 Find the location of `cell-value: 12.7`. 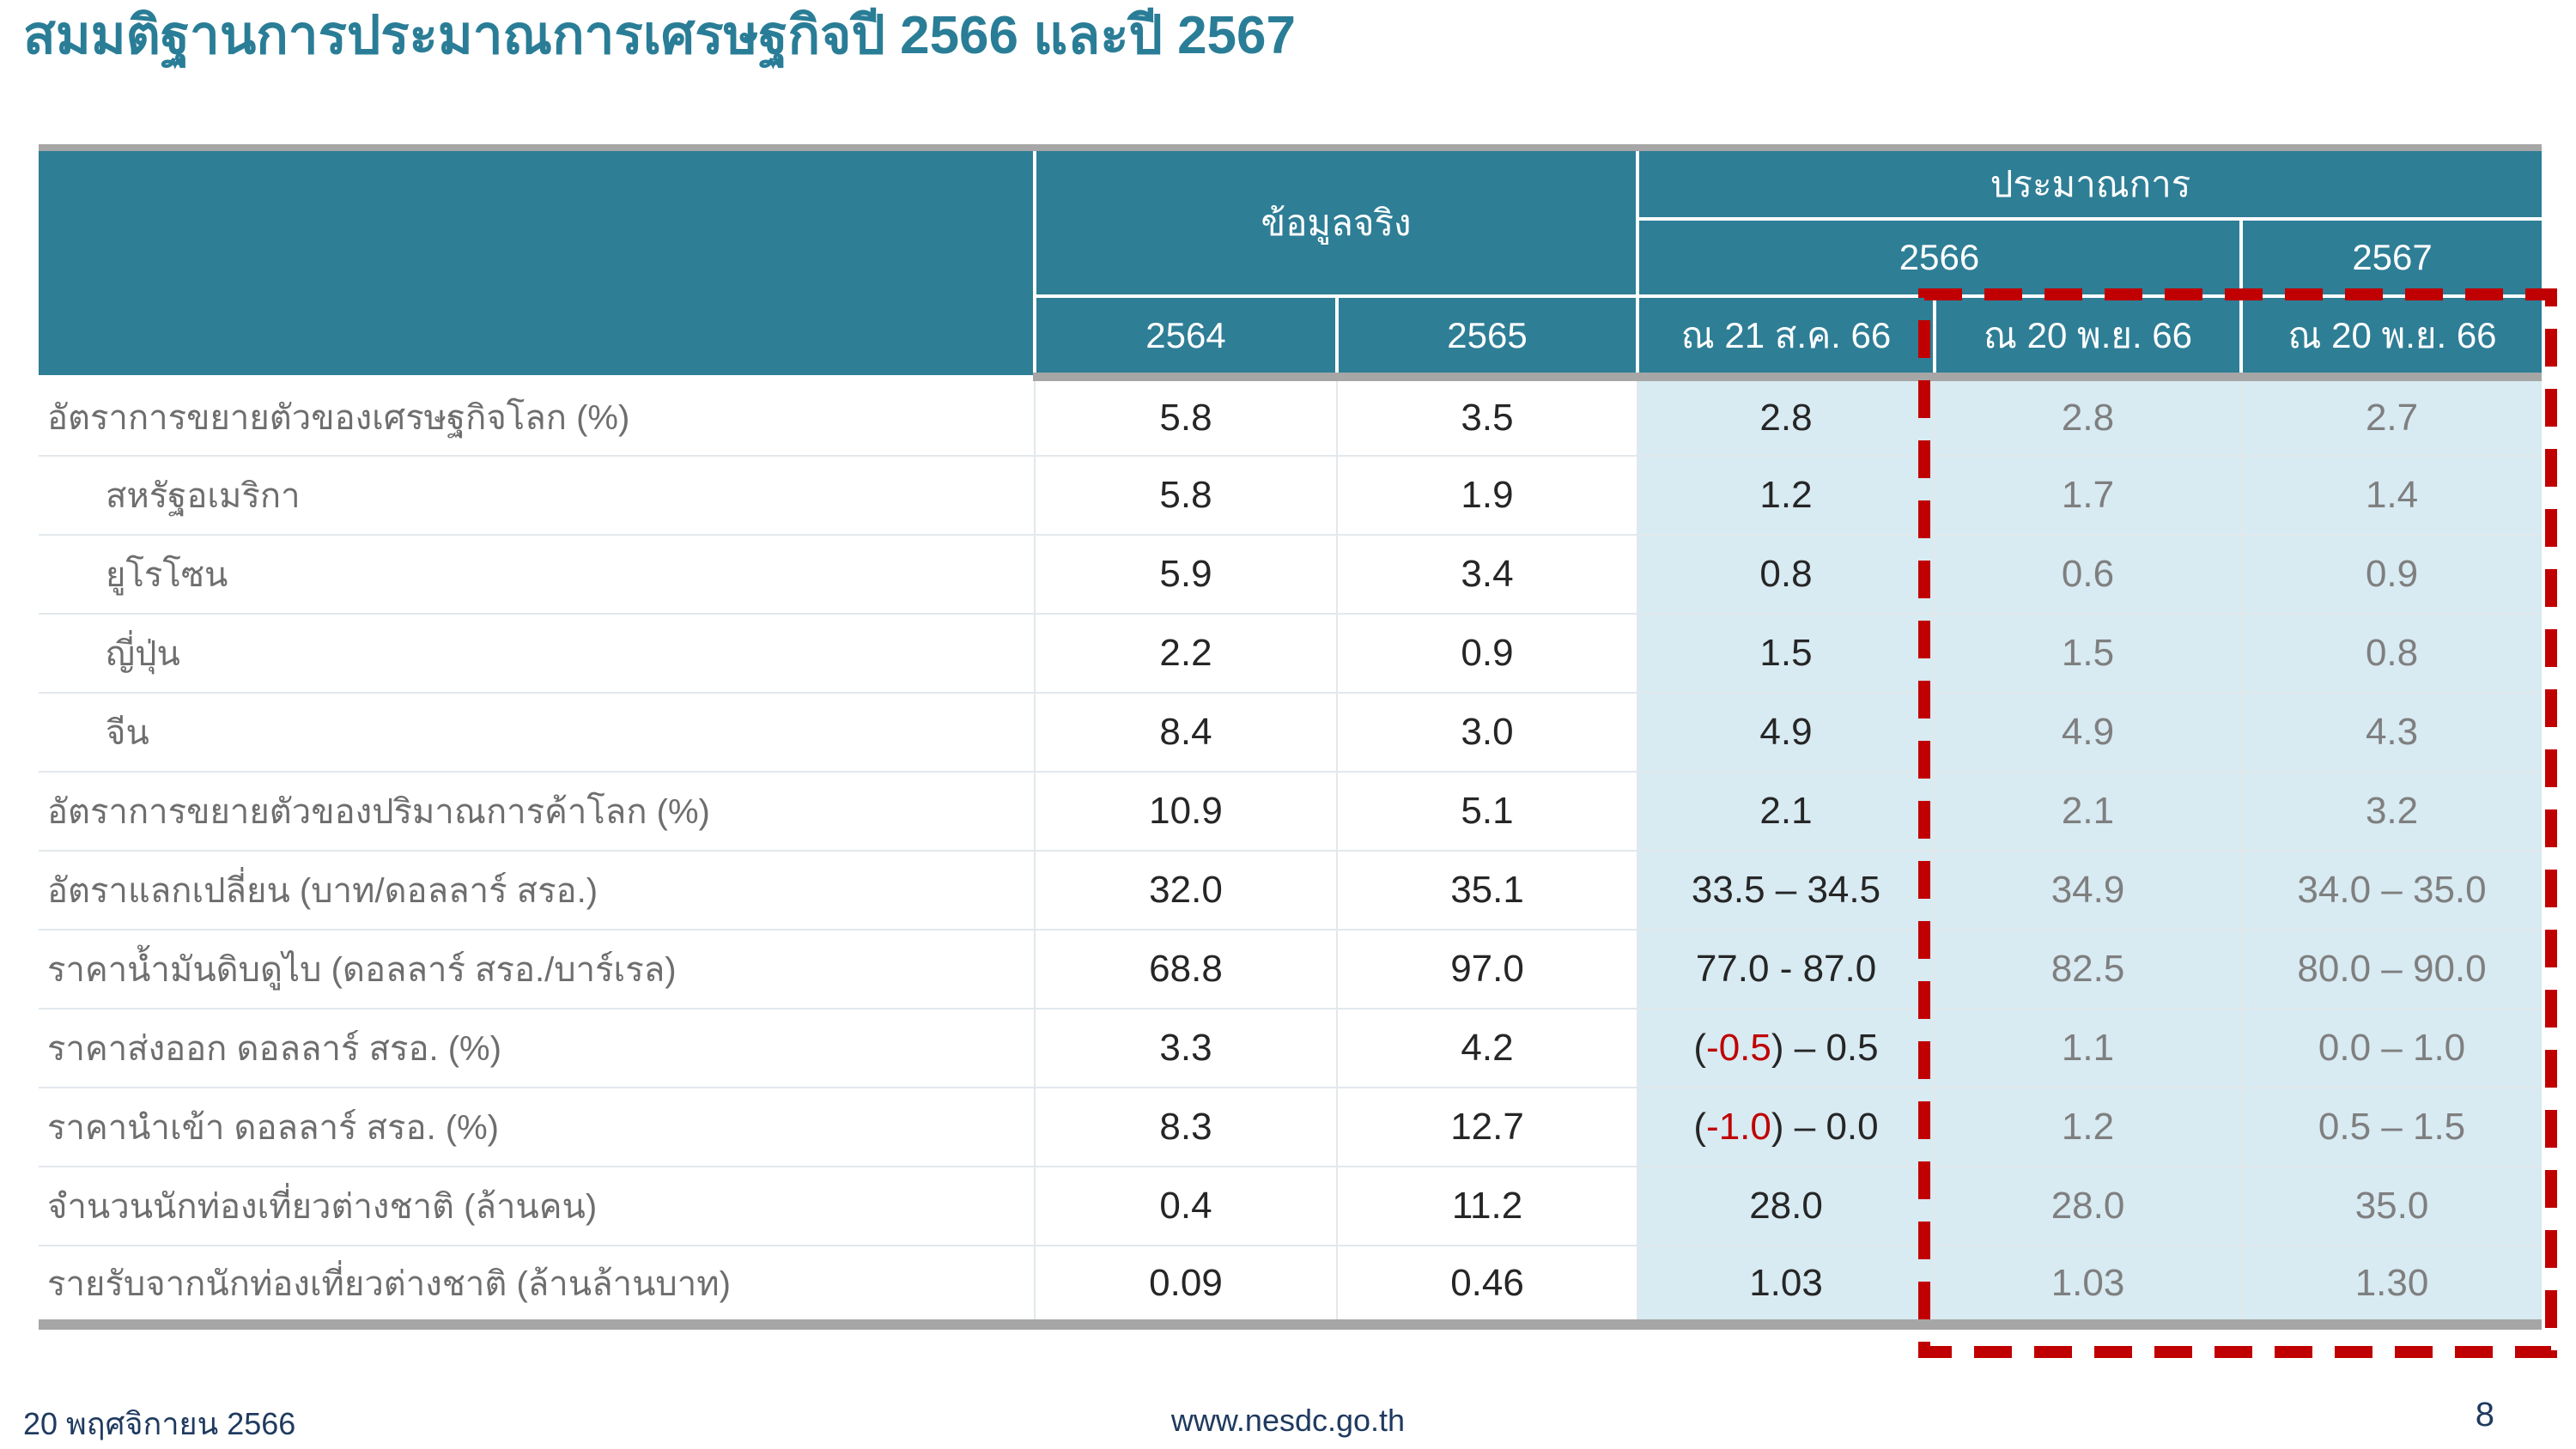

cell-value: 12.7 is located at coordinates (1487, 1127).